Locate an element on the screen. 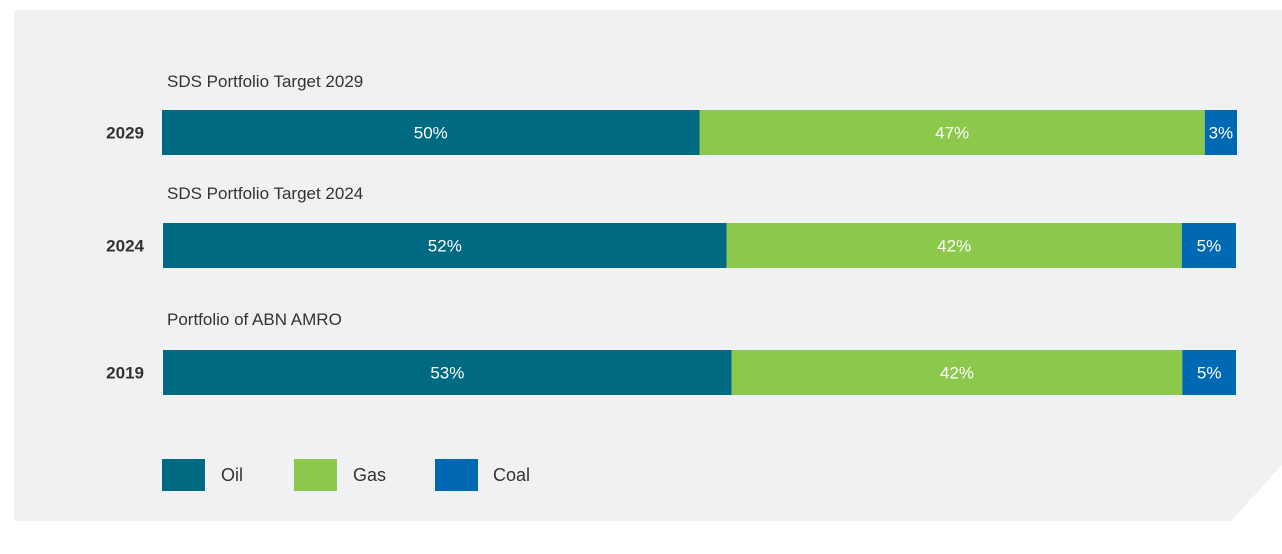  legend-swatch-gas is located at coordinates (315, 475).